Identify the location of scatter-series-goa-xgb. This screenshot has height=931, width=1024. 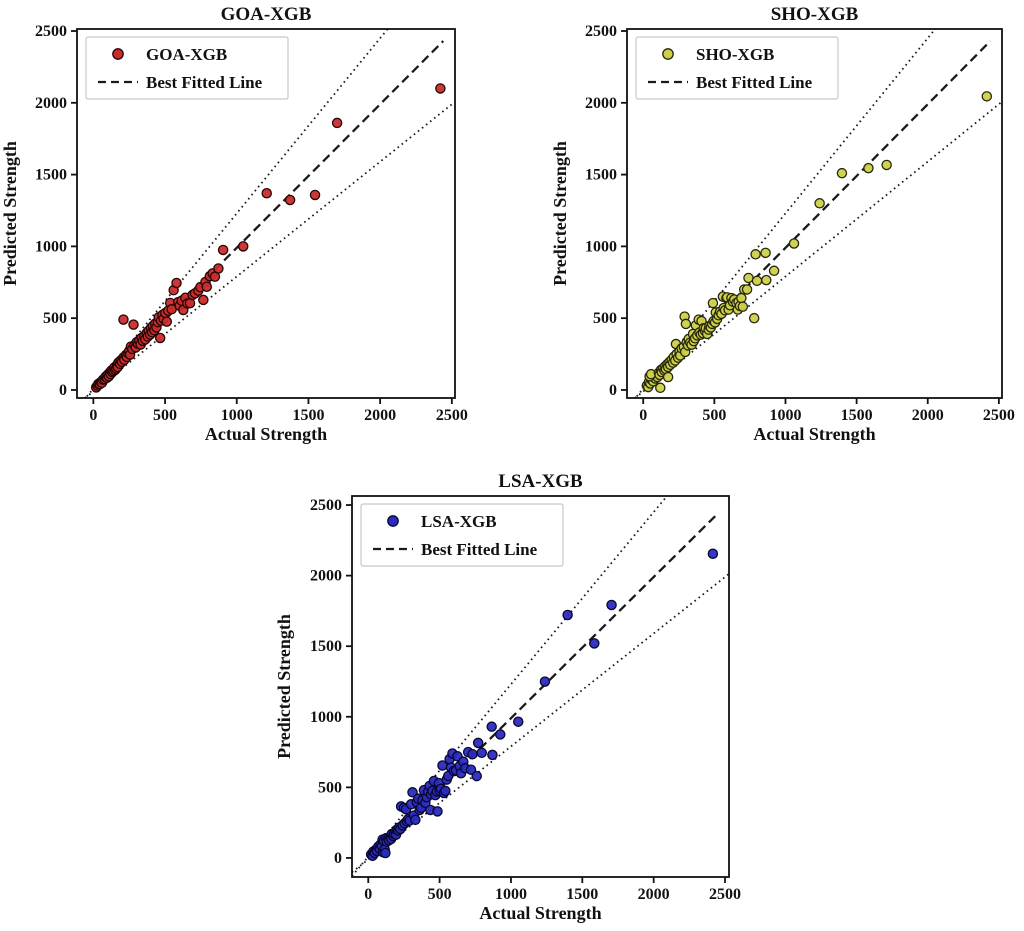
(268, 238).